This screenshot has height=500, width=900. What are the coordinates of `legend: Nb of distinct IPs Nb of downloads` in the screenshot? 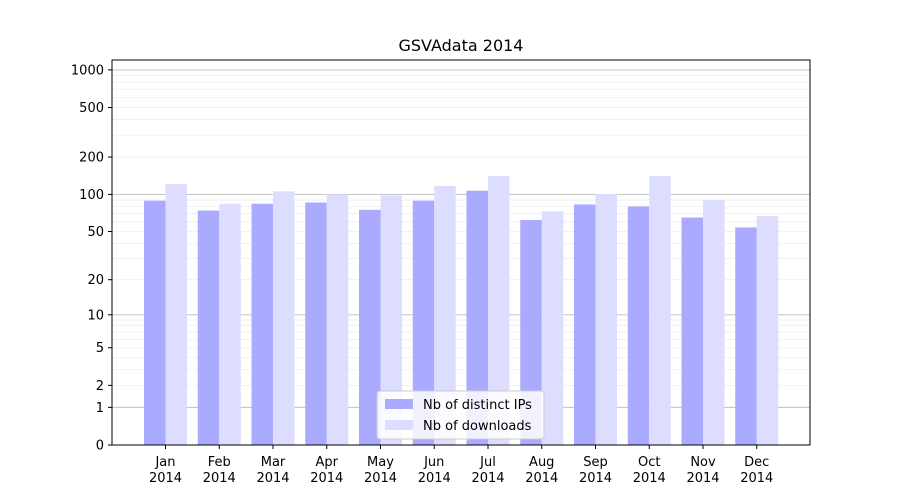 It's located at (460, 415).